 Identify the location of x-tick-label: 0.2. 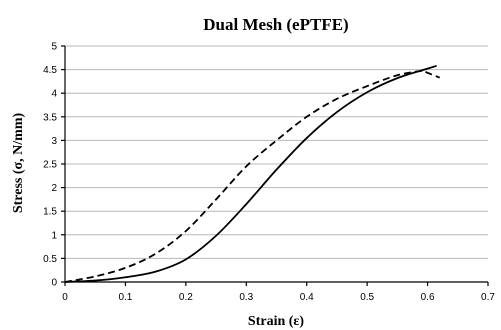
(186, 297).